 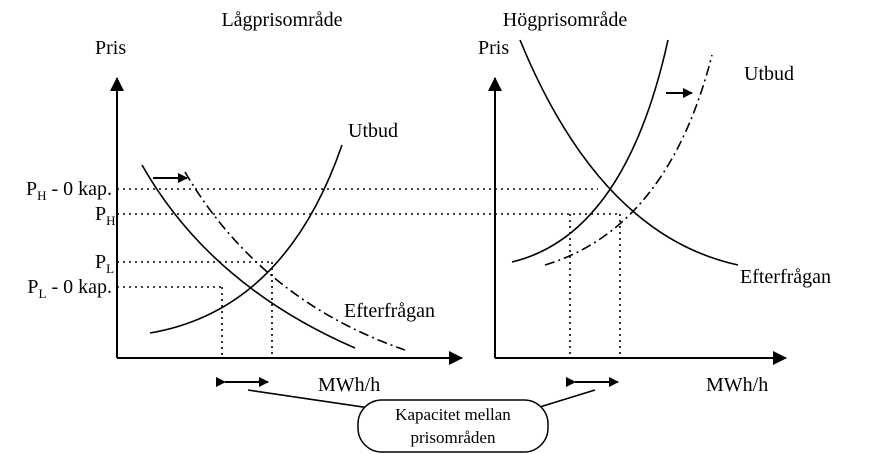 I want to click on shifted-supply-curve, so click(x=628, y=160).